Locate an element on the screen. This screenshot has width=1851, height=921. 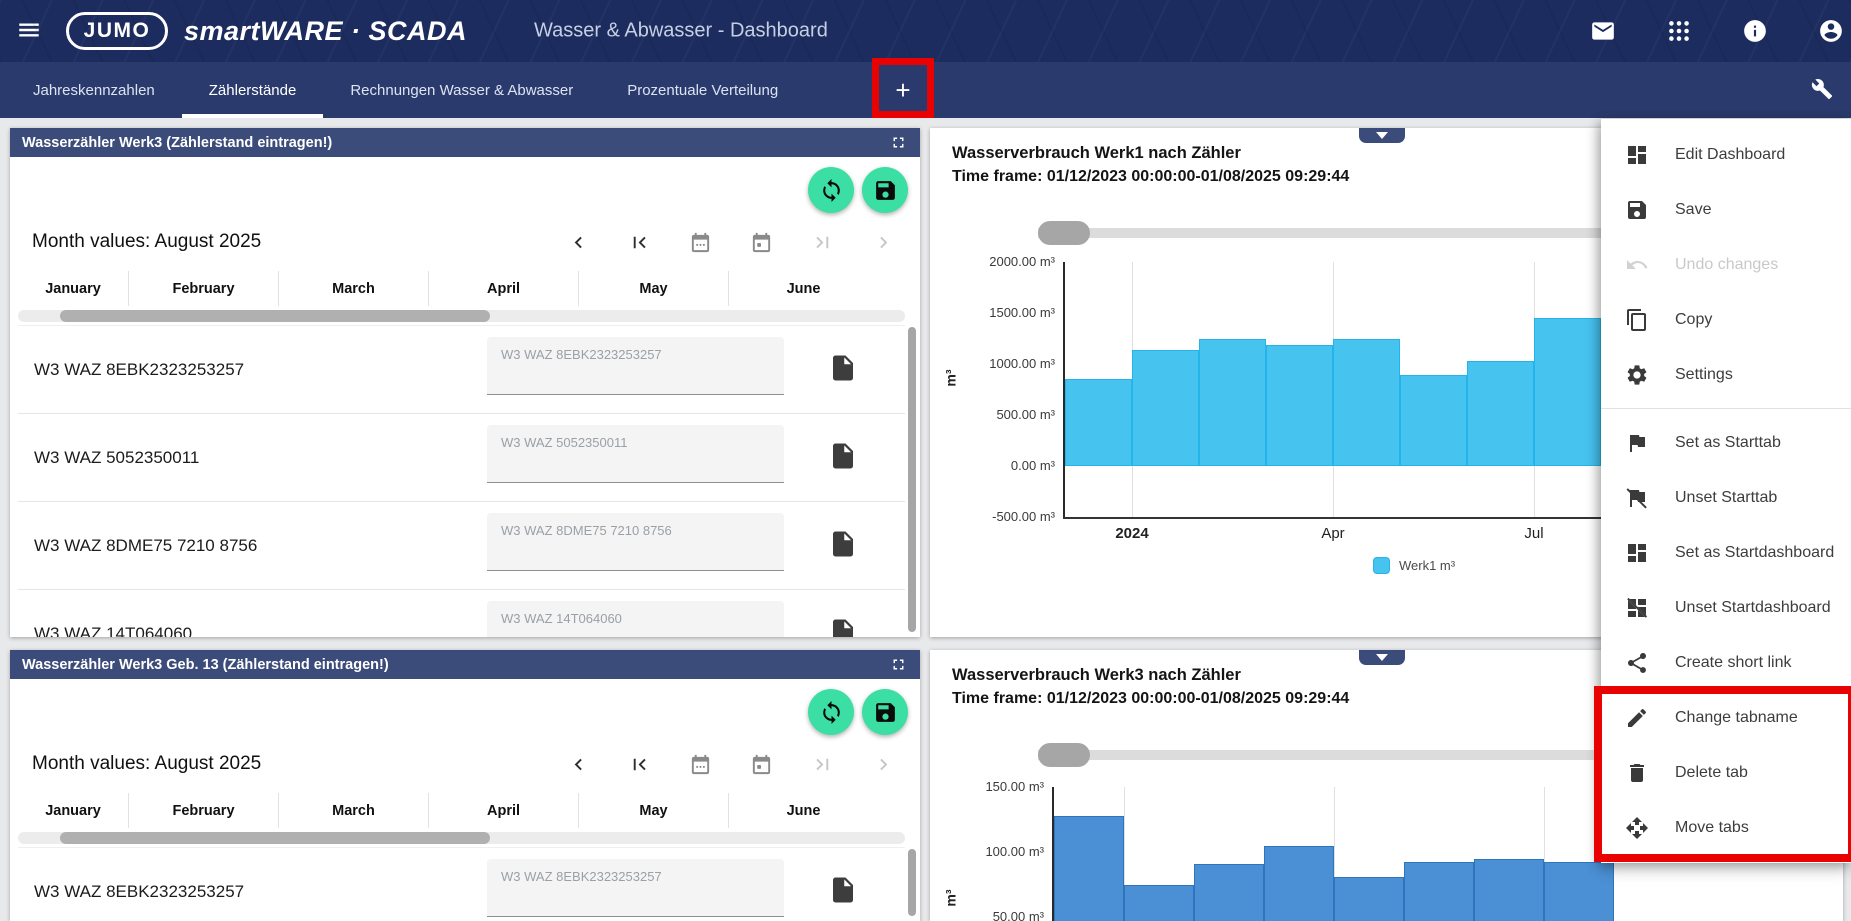
tab-prozentuale-verteilung: Prozentuale Verteilung is located at coordinates (702, 90).